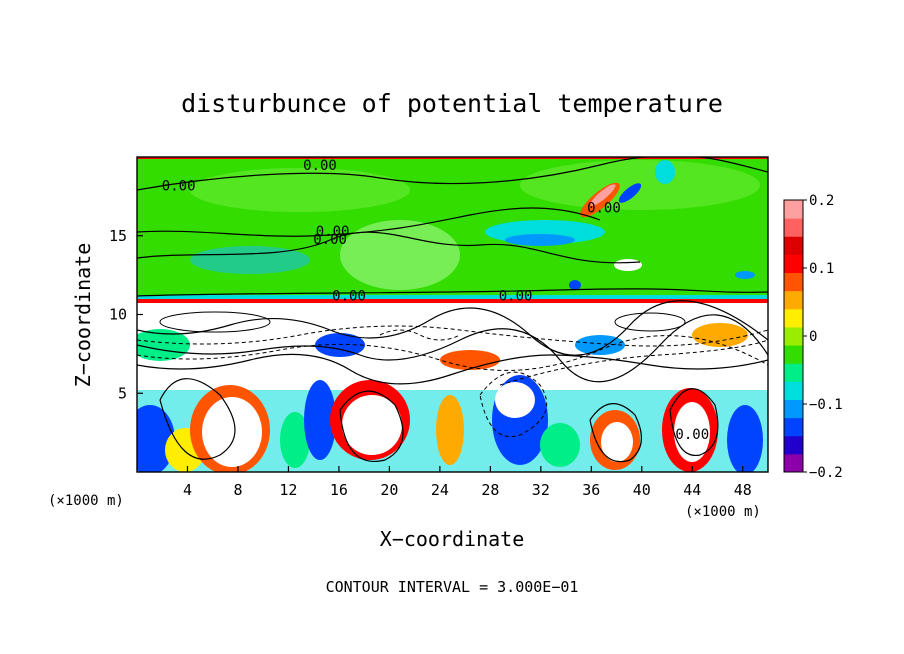  Describe the element at coordinates (821, 269) in the screenshot. I see `colorbar-tick-label: 0.1` at that location.